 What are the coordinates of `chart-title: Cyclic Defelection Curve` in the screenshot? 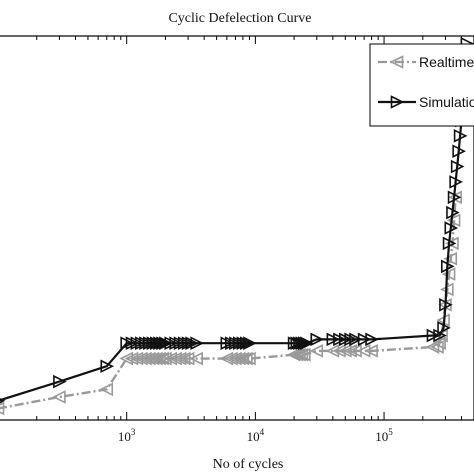 It's located at (239, 18).